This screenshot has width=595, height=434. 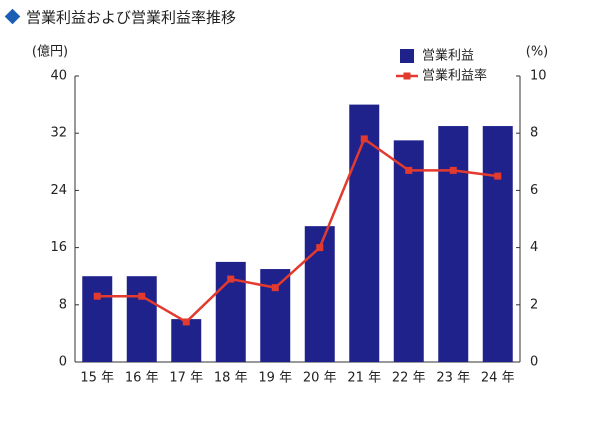 I want to click on x-tick-label: 20 年, so click(x=320, y=378).